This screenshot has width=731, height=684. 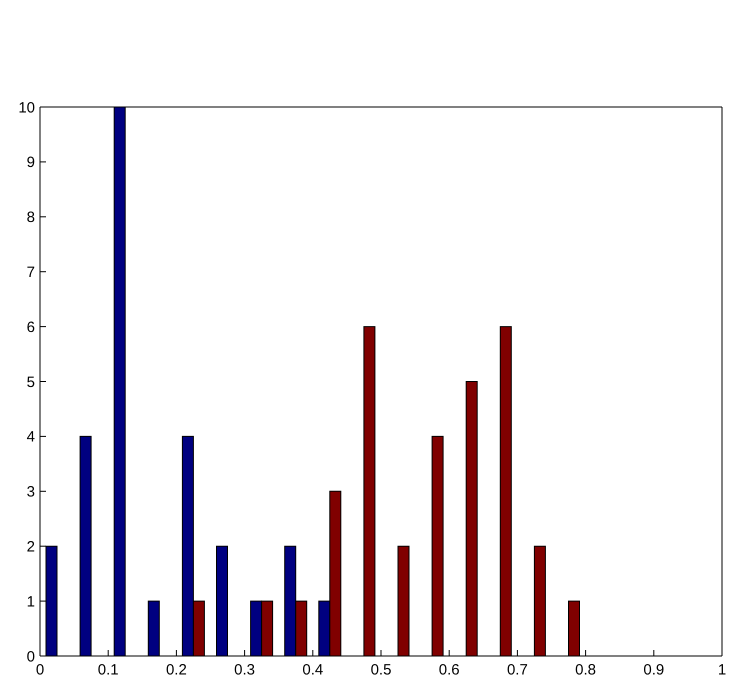 I want to click on y-tick-label: 4, so click(x=30, y=437).